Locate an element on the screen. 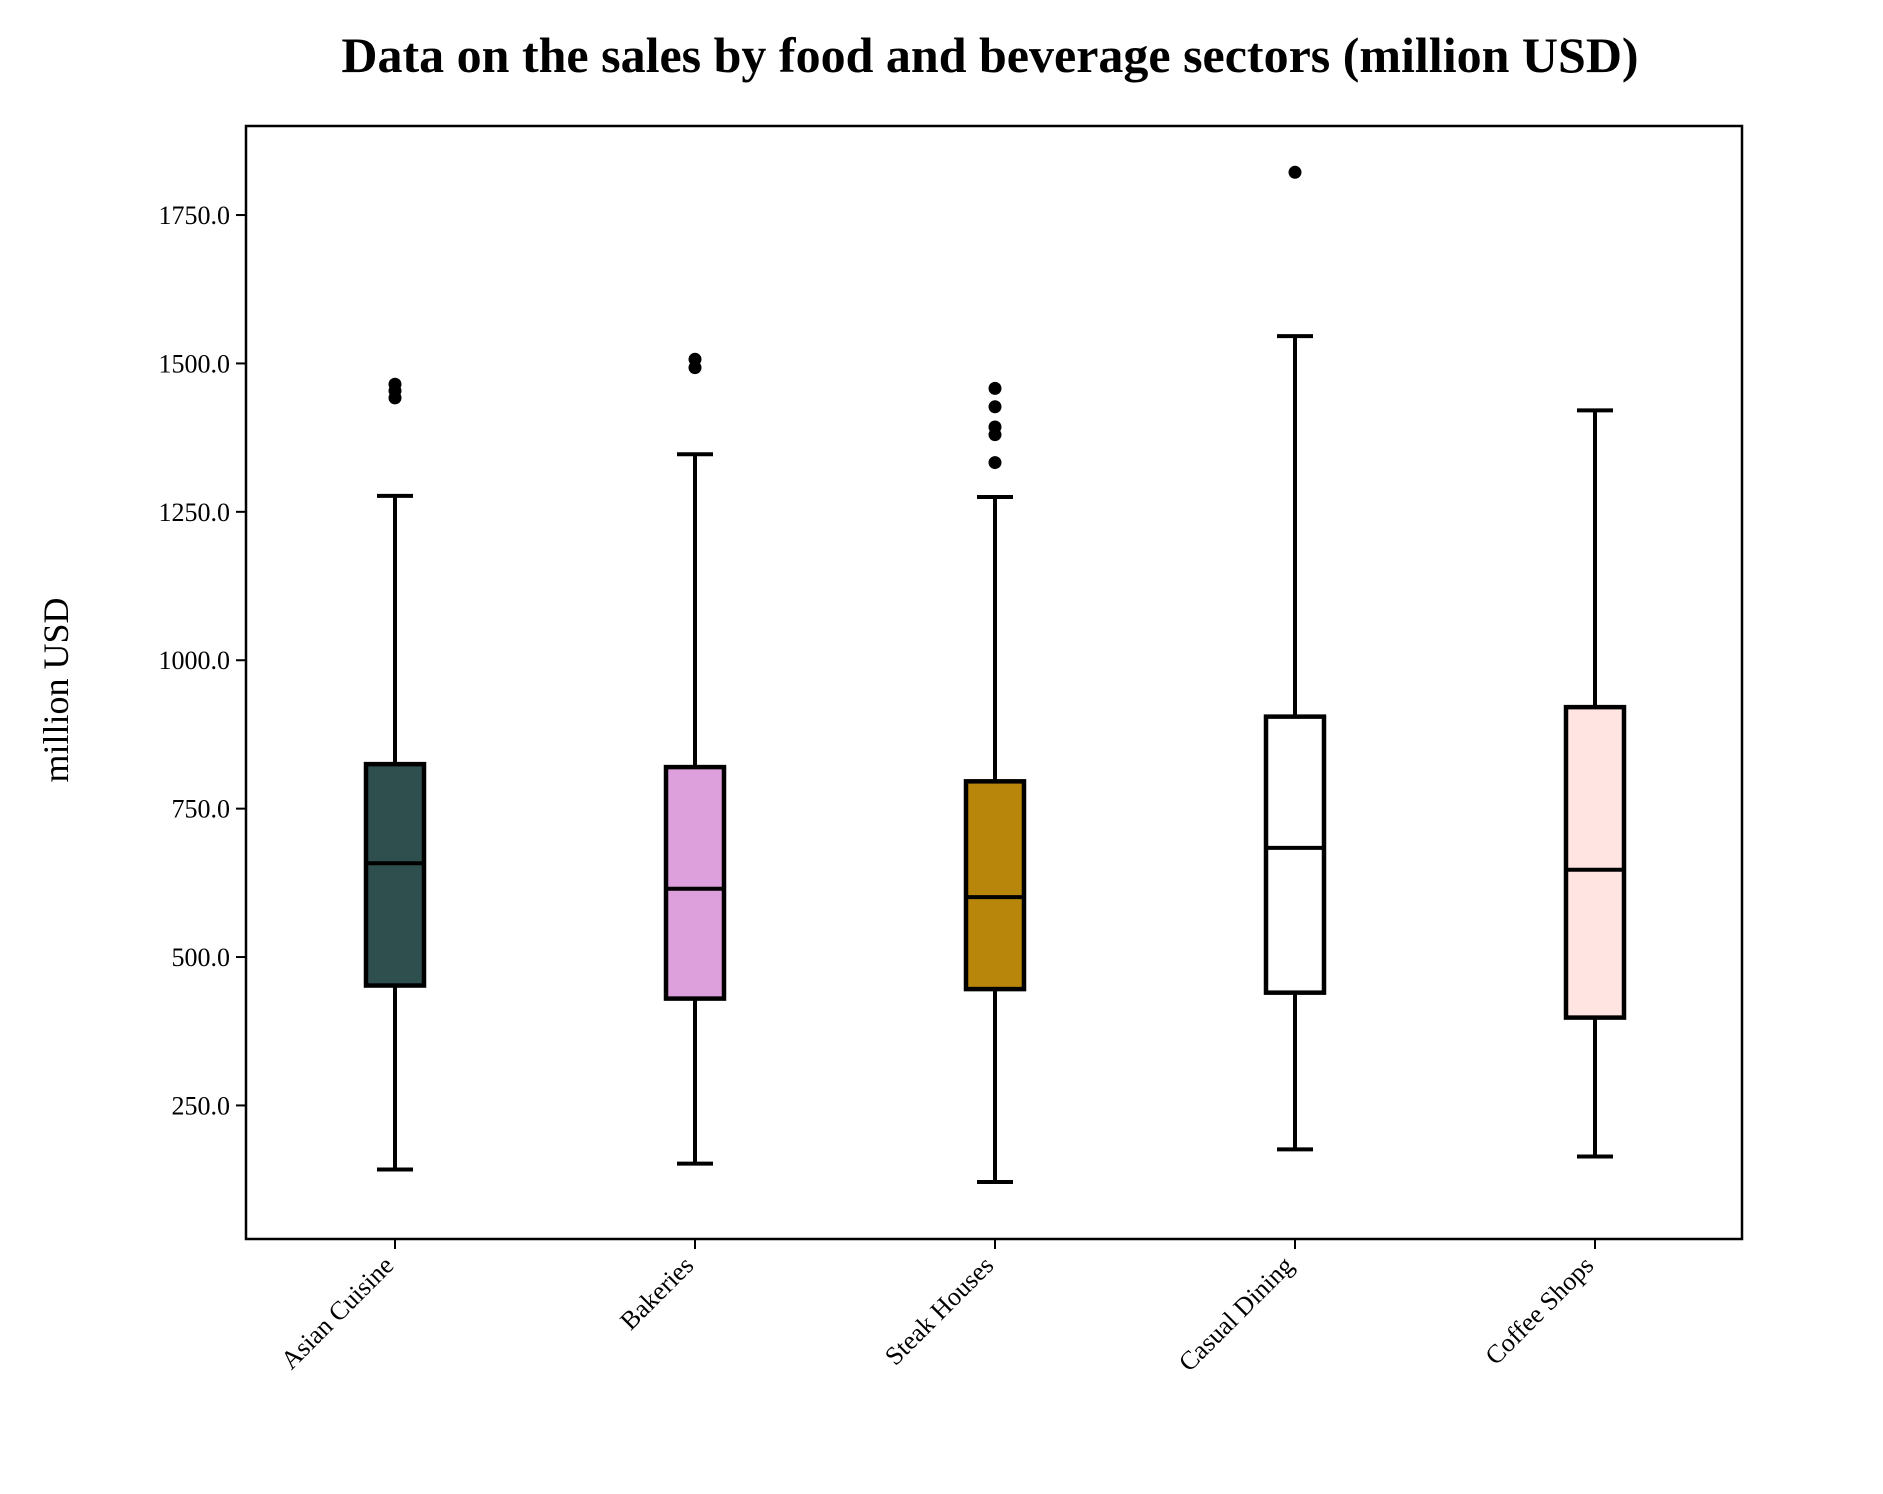  y-tick-label: 1250.0 is located at coordinates (195, 512).